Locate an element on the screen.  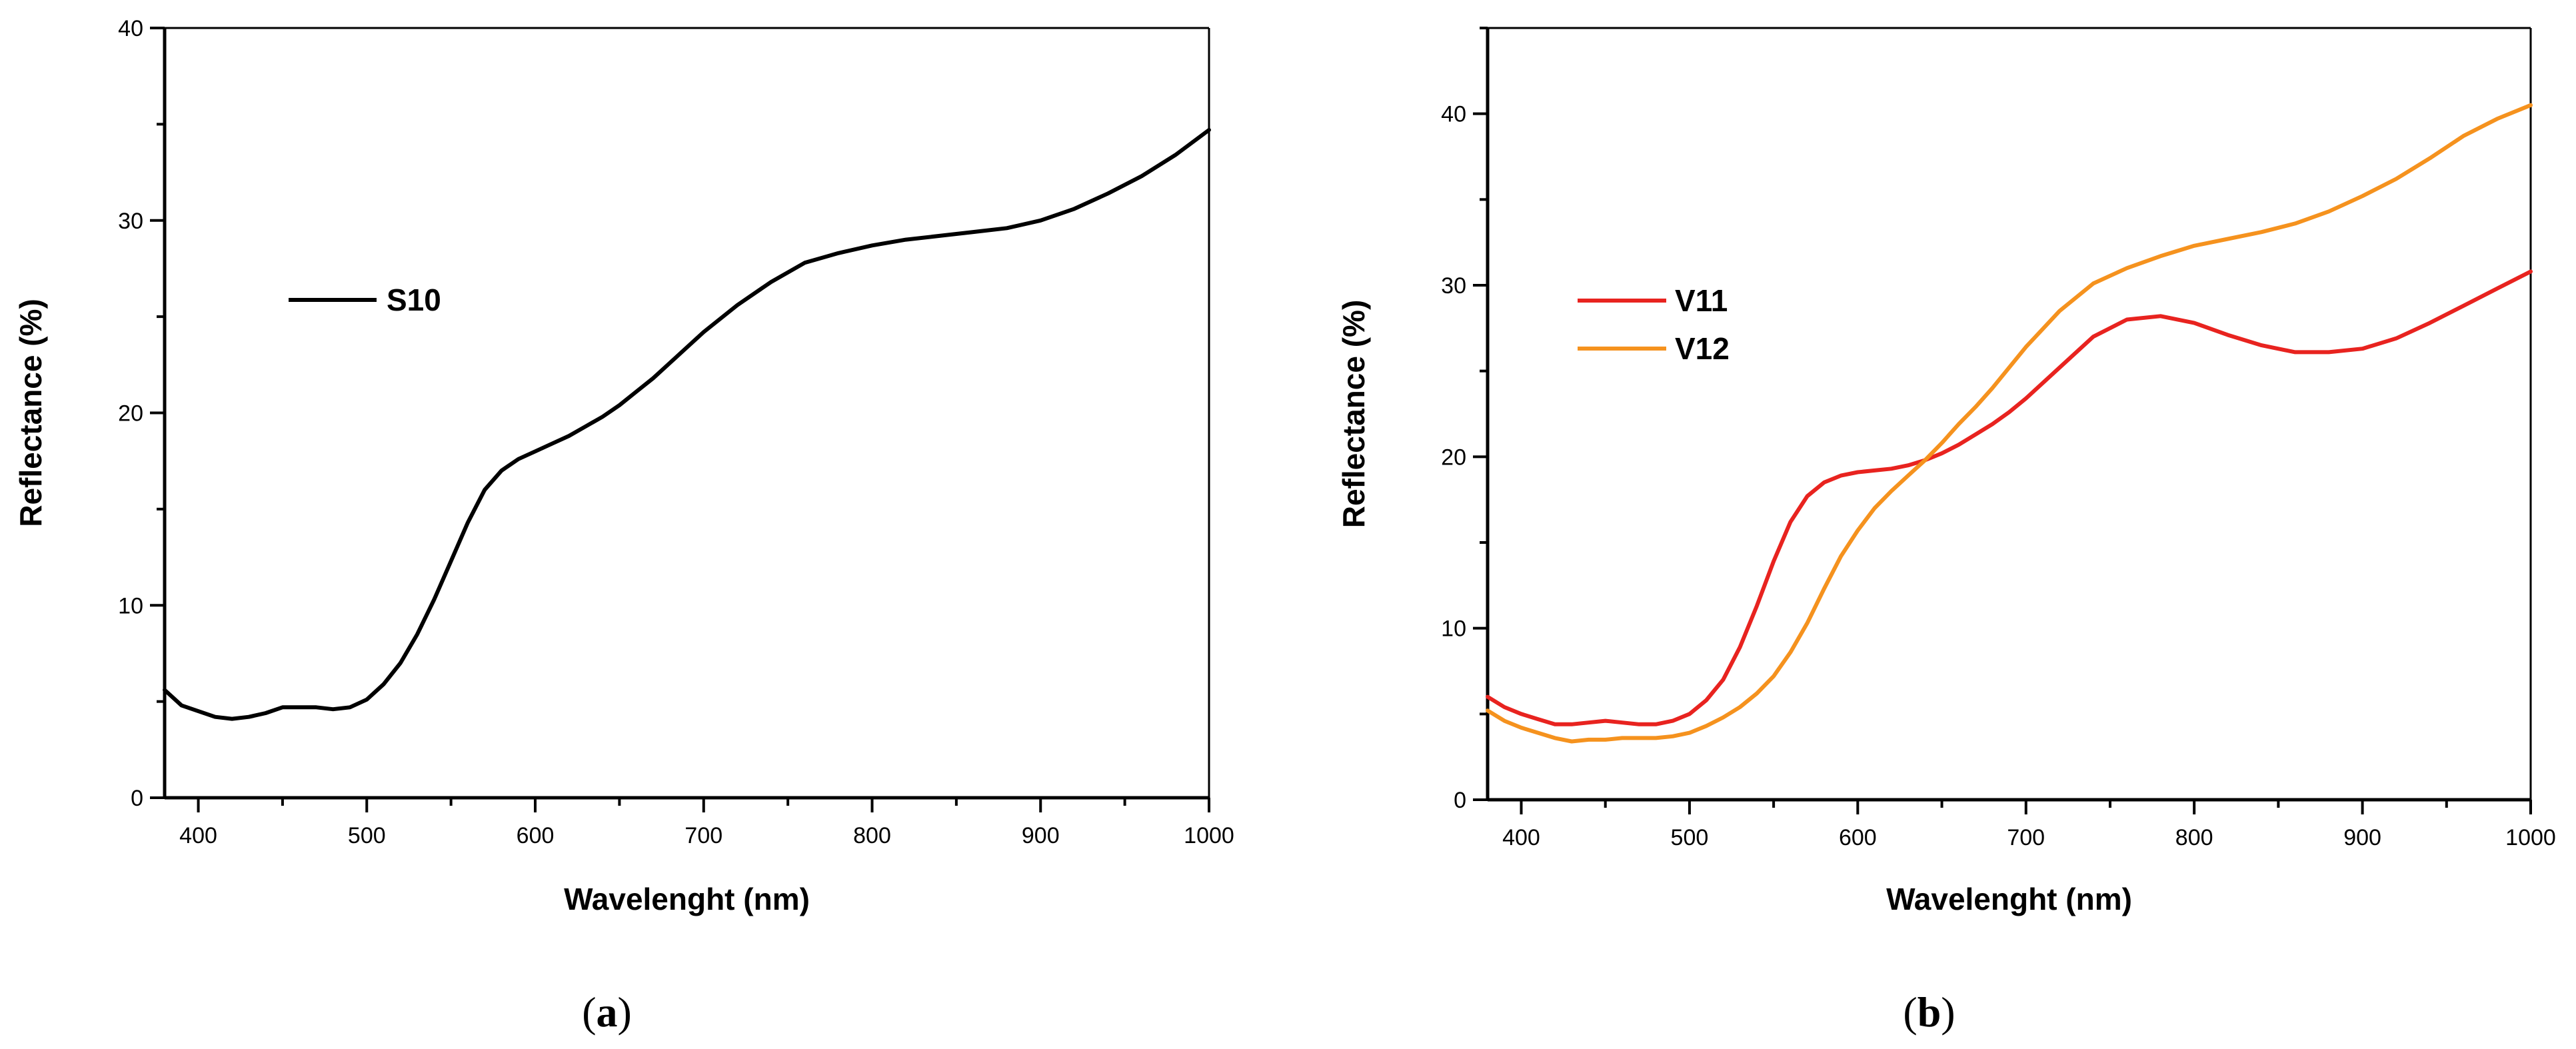
panel-label: (b) is located at coordinates (1929, 1012).